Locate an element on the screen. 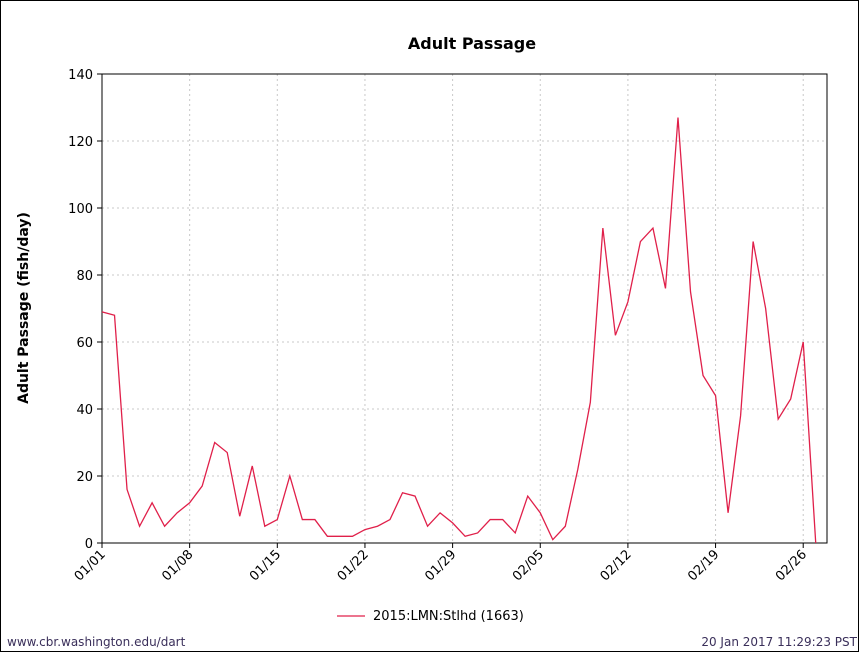  x-tick-label: 02/12 is located at coordinates (616, 565).